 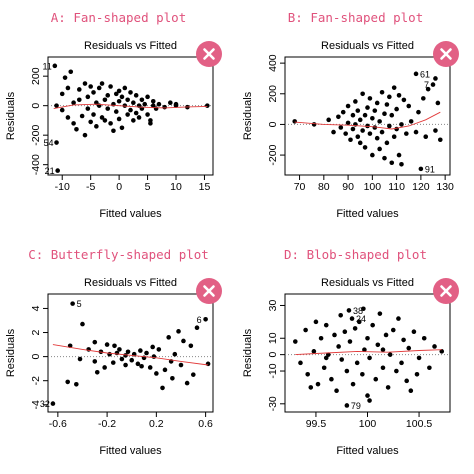 I want to click on panel-title: A: Fan-shaped plot, so click(x=118, y=17).